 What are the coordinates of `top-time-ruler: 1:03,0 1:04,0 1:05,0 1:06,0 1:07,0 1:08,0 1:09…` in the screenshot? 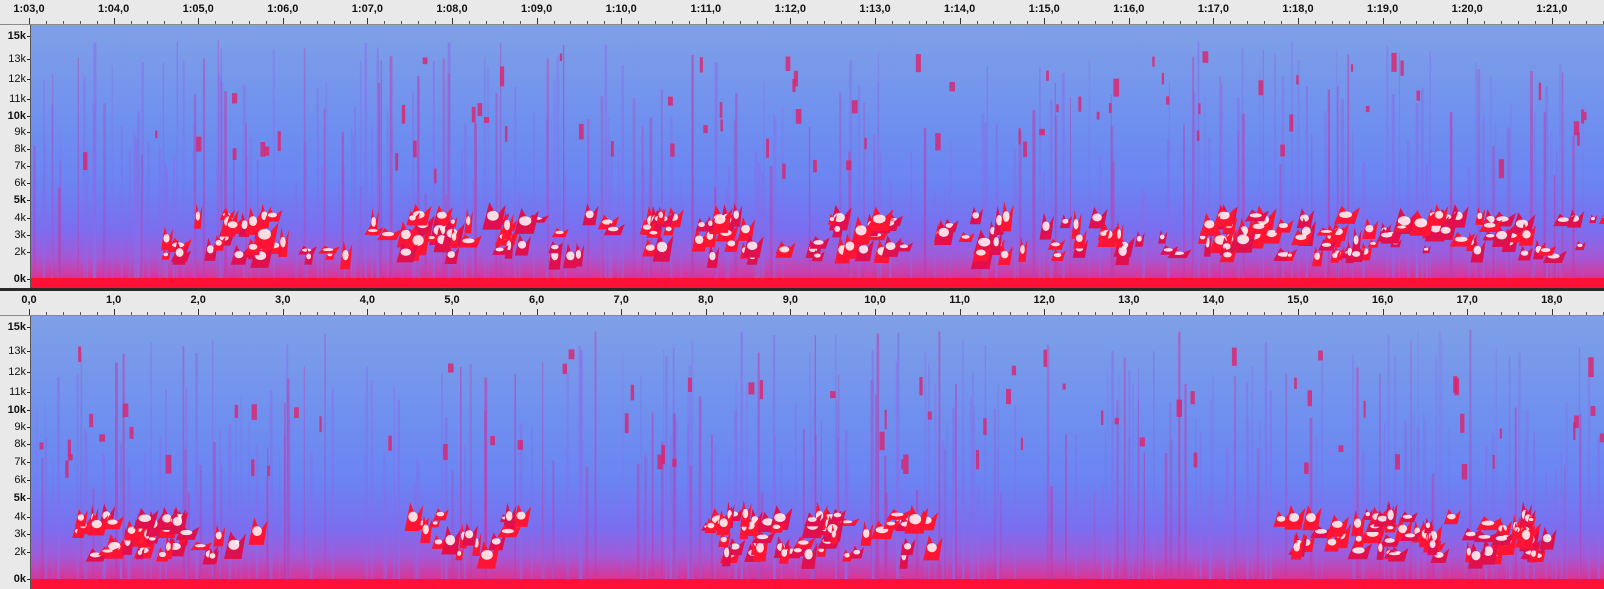 It's located at (802, 12).